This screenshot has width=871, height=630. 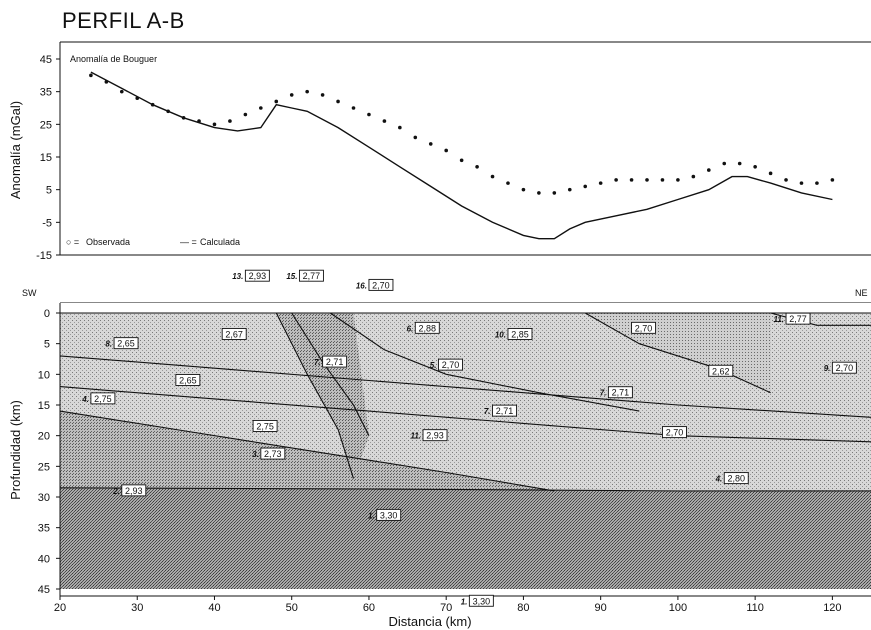 I want to click on density-value: 3,30, so click(x=482, y=601).